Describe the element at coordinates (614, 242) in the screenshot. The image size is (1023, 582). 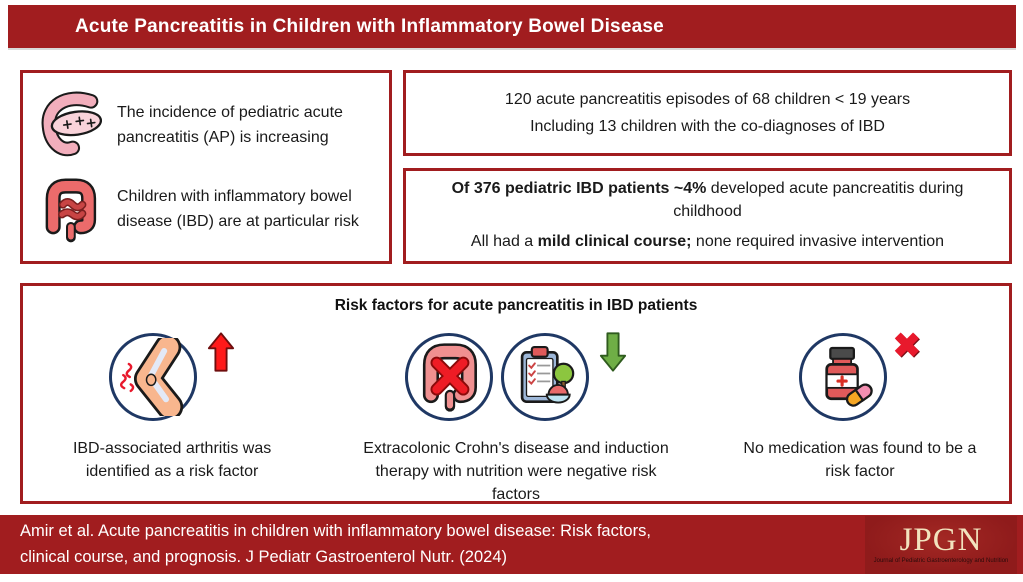
I see `outcome-line-2-bold: mild clinical course;` at that location.